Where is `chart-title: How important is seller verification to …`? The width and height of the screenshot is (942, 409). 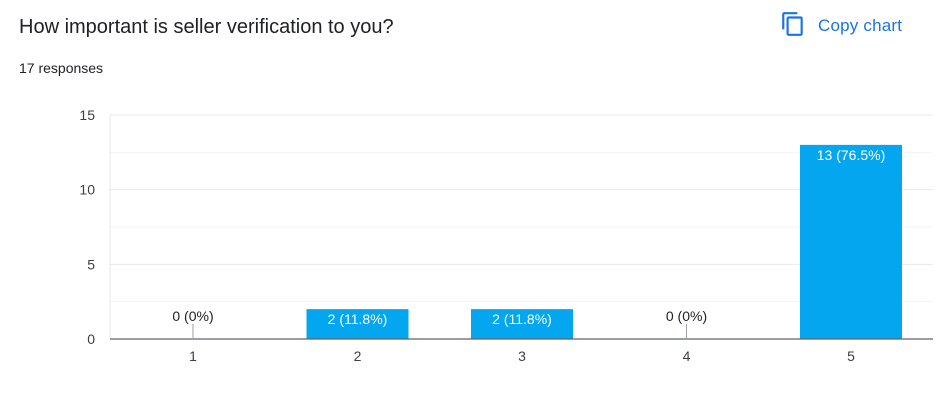
chart-title: How important is seller verification to … is located at coordinates (206, 27).